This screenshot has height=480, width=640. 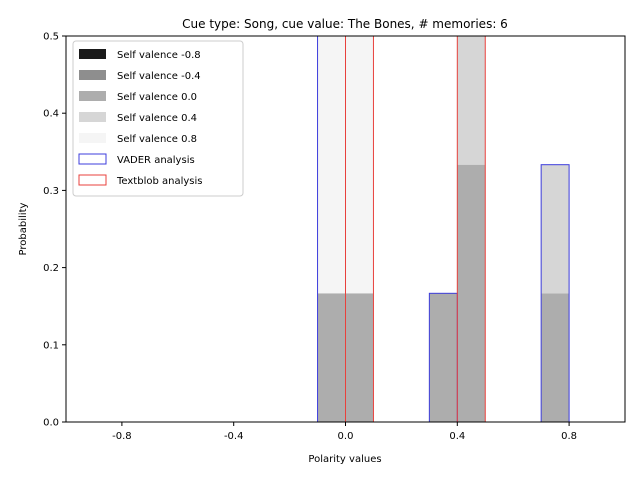 What do you see at coordinates (344, 459) in the screenshot?
I see `x-axis-label: Polarity values` at bounding box center [344, 459].